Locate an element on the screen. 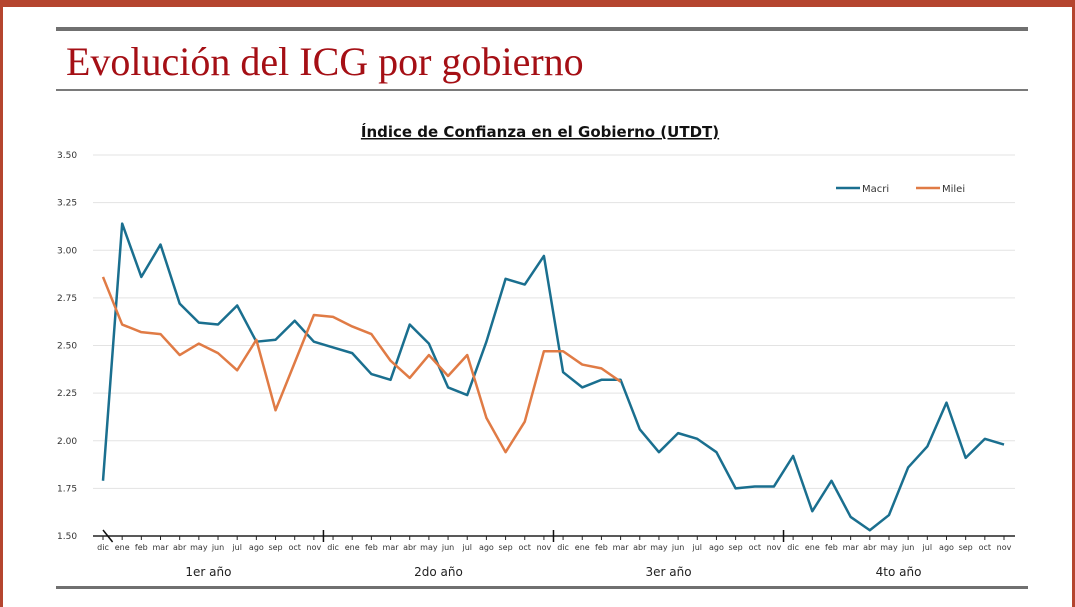 The width and height of the screenshot is (1075, 607). top-divider is located at coordinates (542, 29).